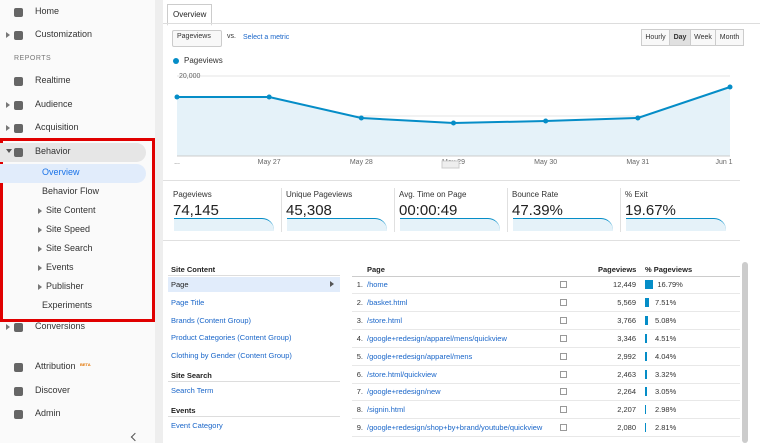  I want to click on nav-item: Site Search, so click(69, 248).